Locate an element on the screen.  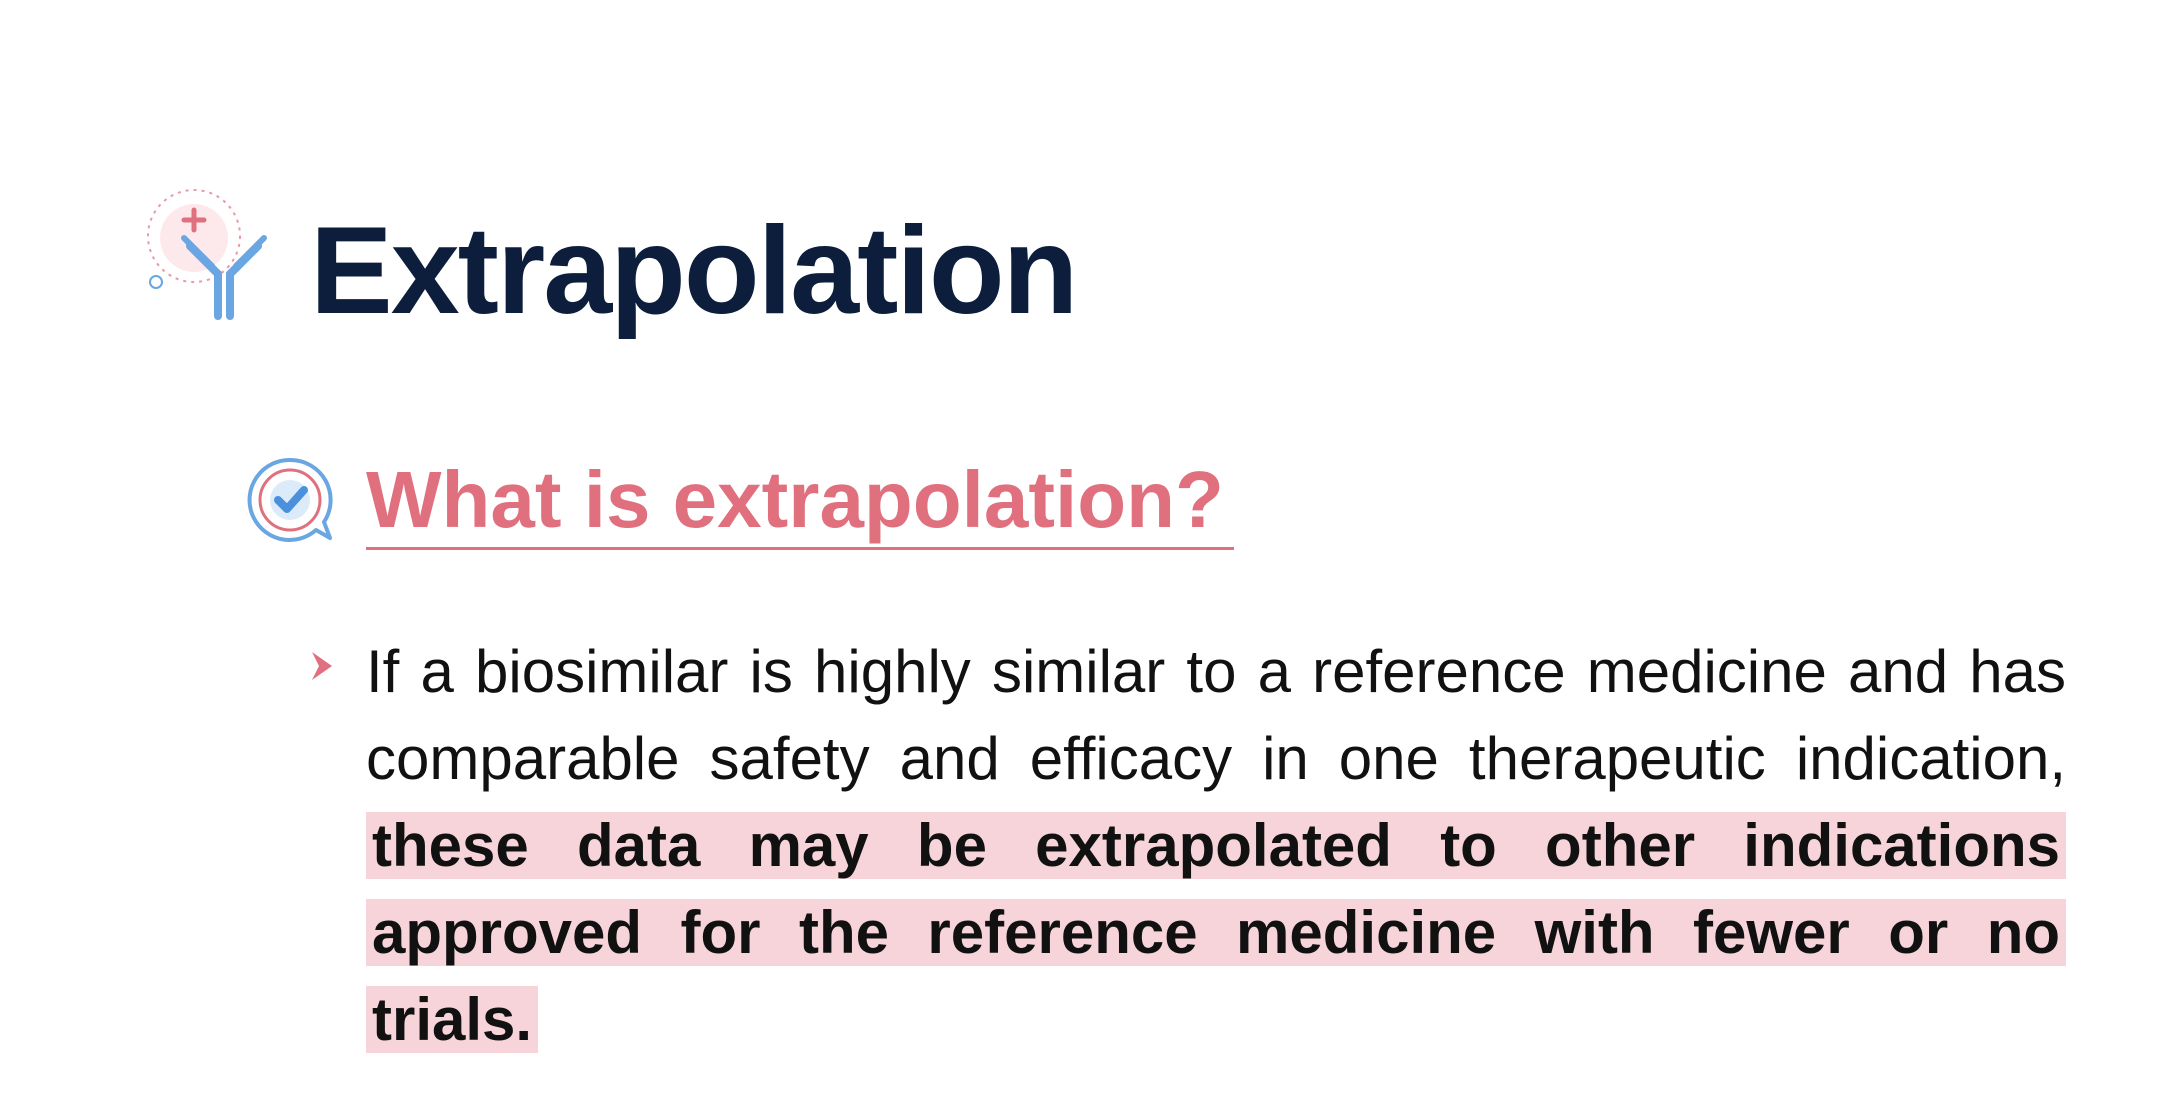
checkmark-speech-bubble-icon is located at coordinates (290, 499).